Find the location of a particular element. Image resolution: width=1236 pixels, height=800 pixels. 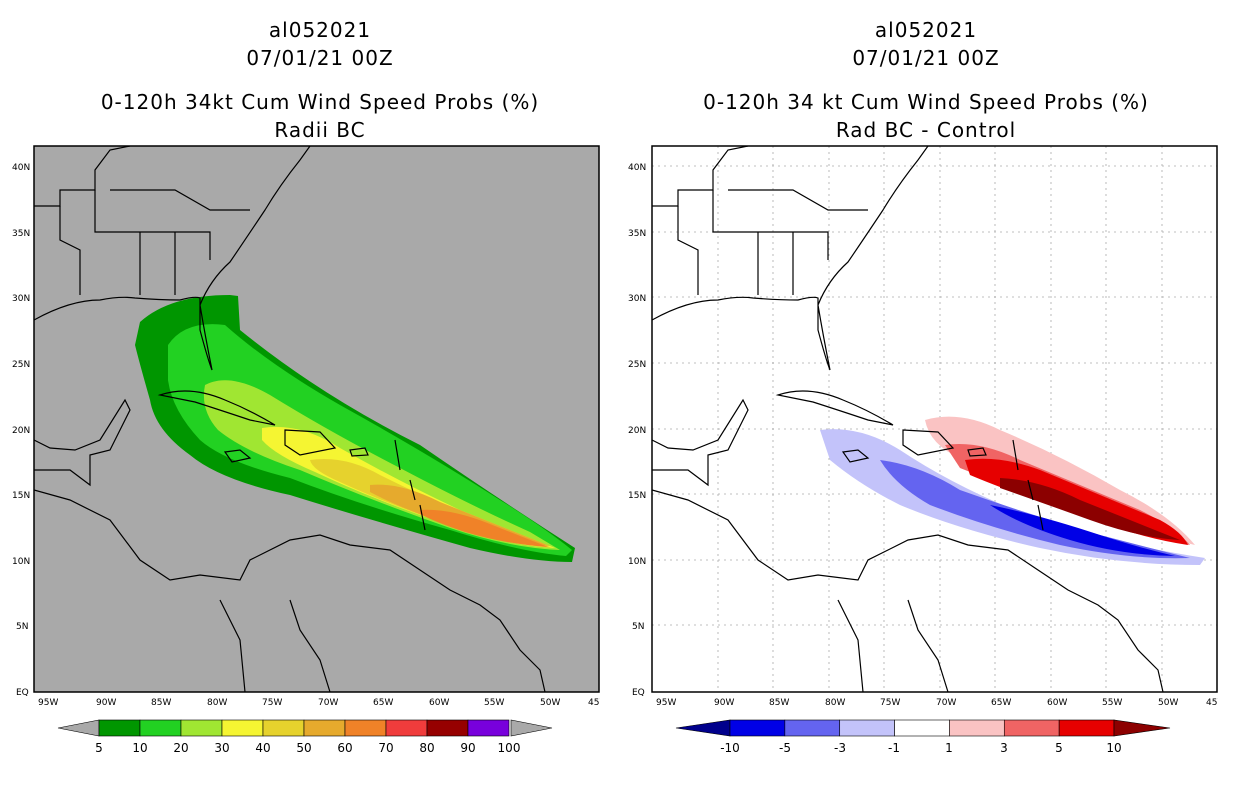

right-colorbar-label: 5 is located at coordinates (1059, 748).